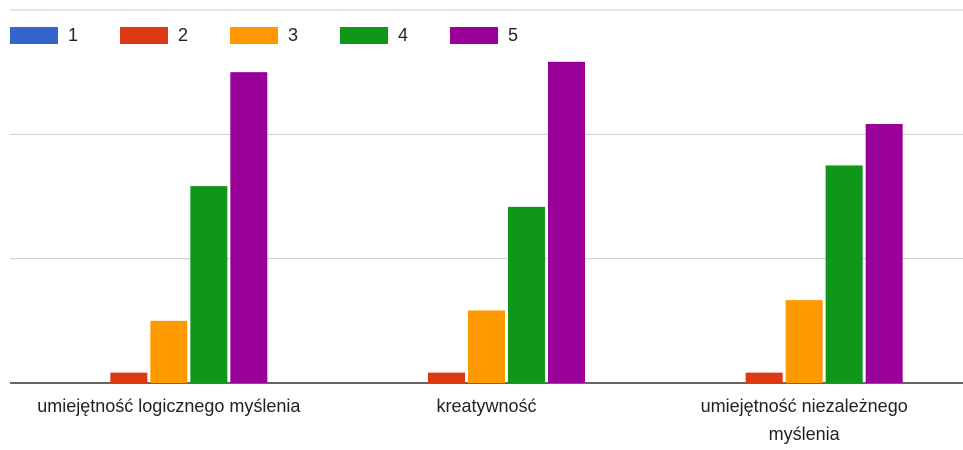 The image size is (963, 450). I want to click on legend-label: 1, so click(73, 35).